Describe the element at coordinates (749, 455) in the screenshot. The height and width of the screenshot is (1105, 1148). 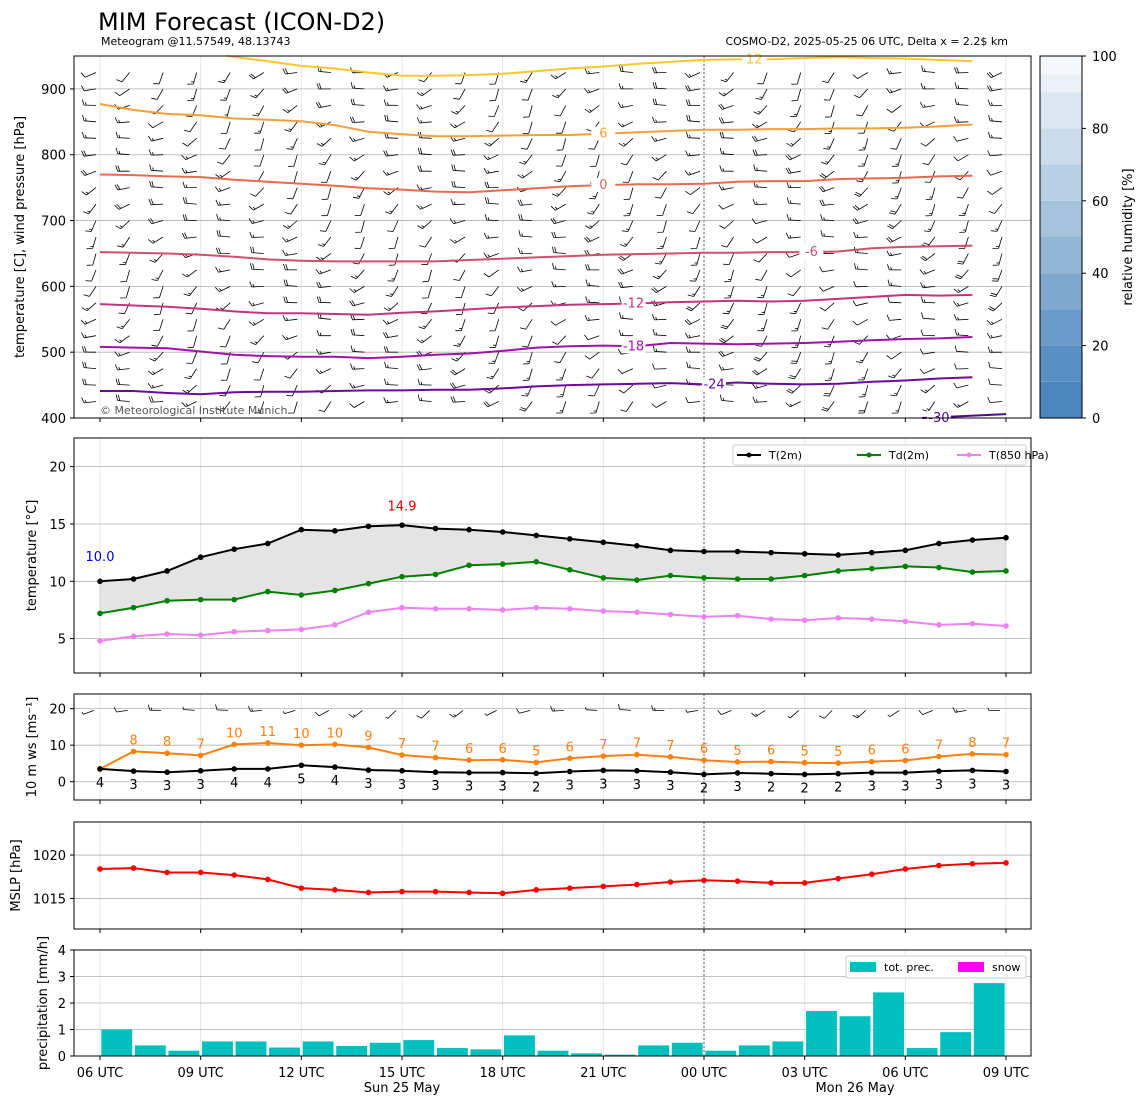
I see `temperature-legend-marker` at that location.